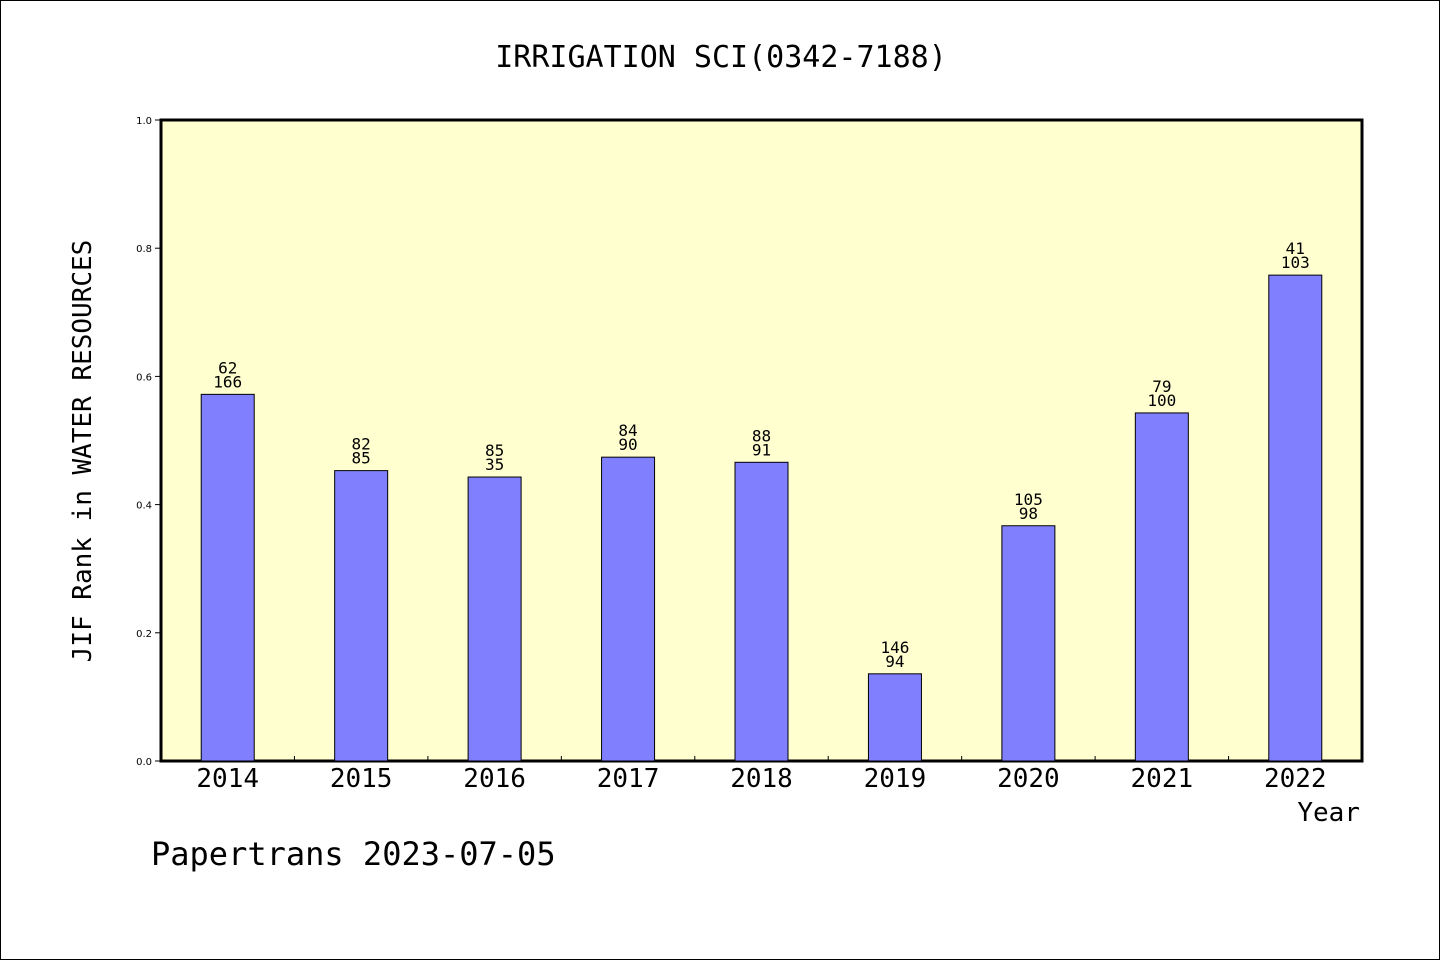  What do you see at coordinates (494, 619) in the screenshot?
I see `bar-2016` at bounding box center [494, 619].